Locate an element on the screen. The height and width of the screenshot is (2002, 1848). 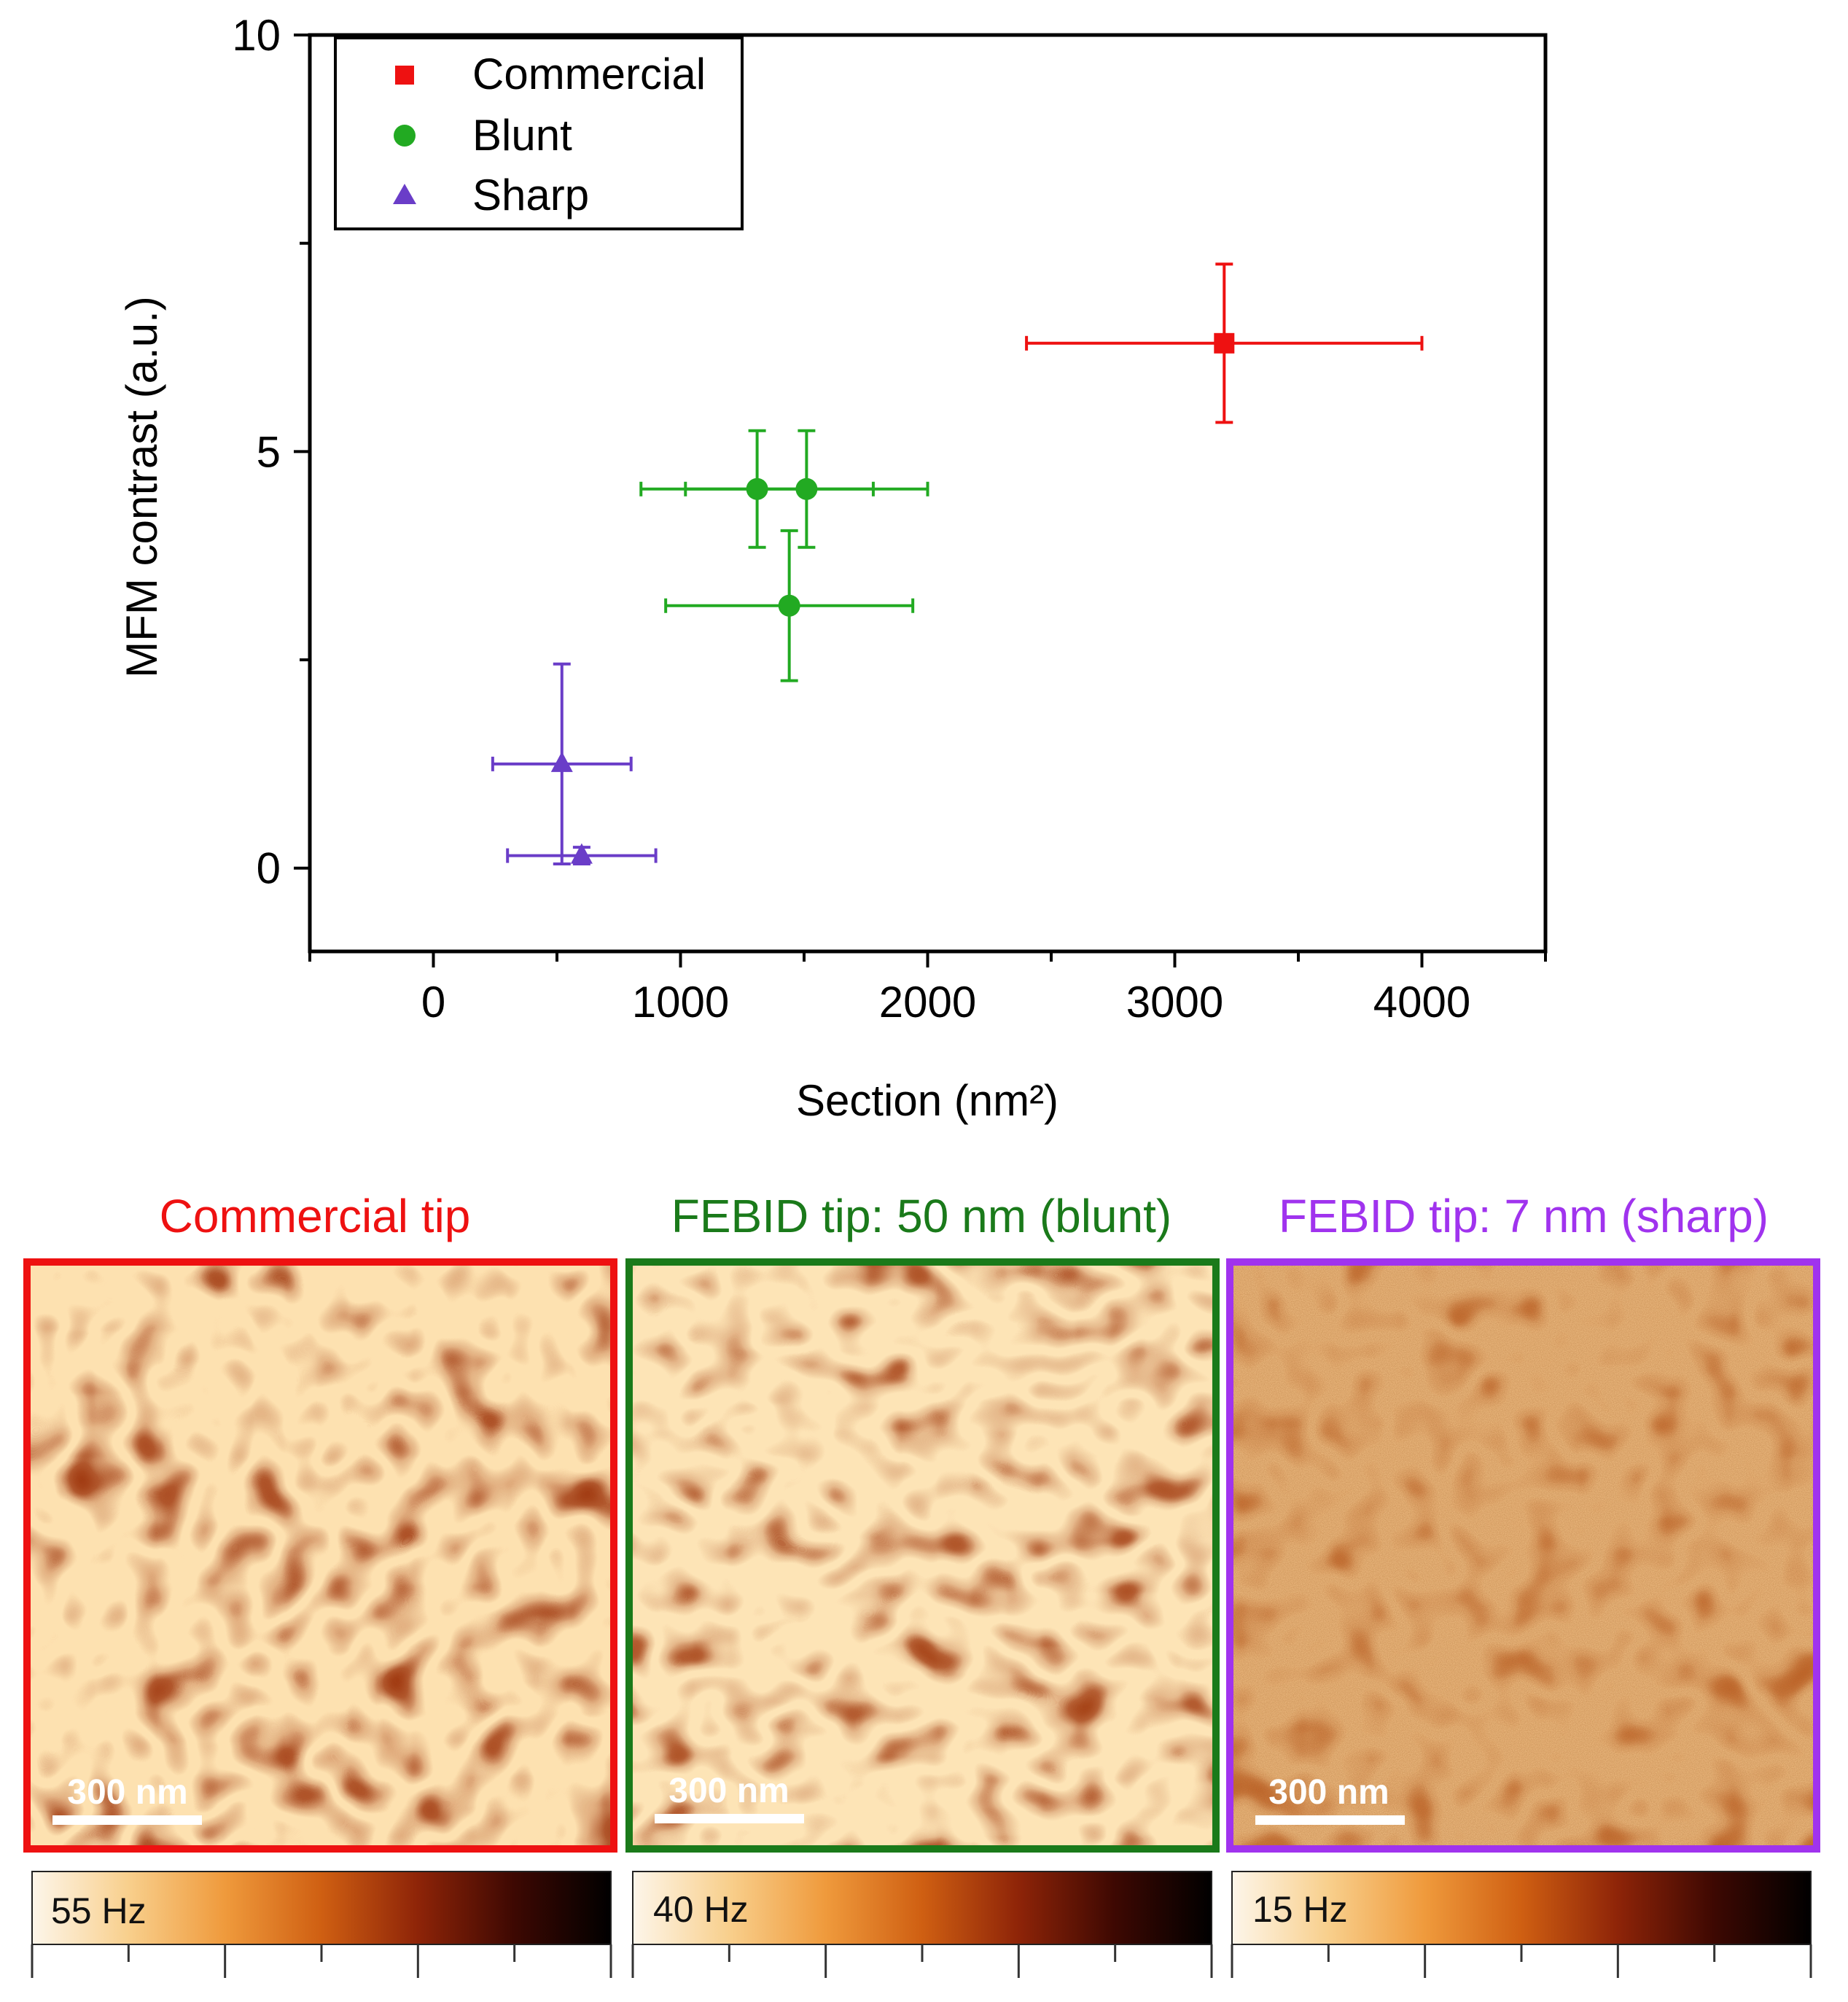
colorbar-label-sharp: 15 Hz is located at coordinates (1300, 1909).